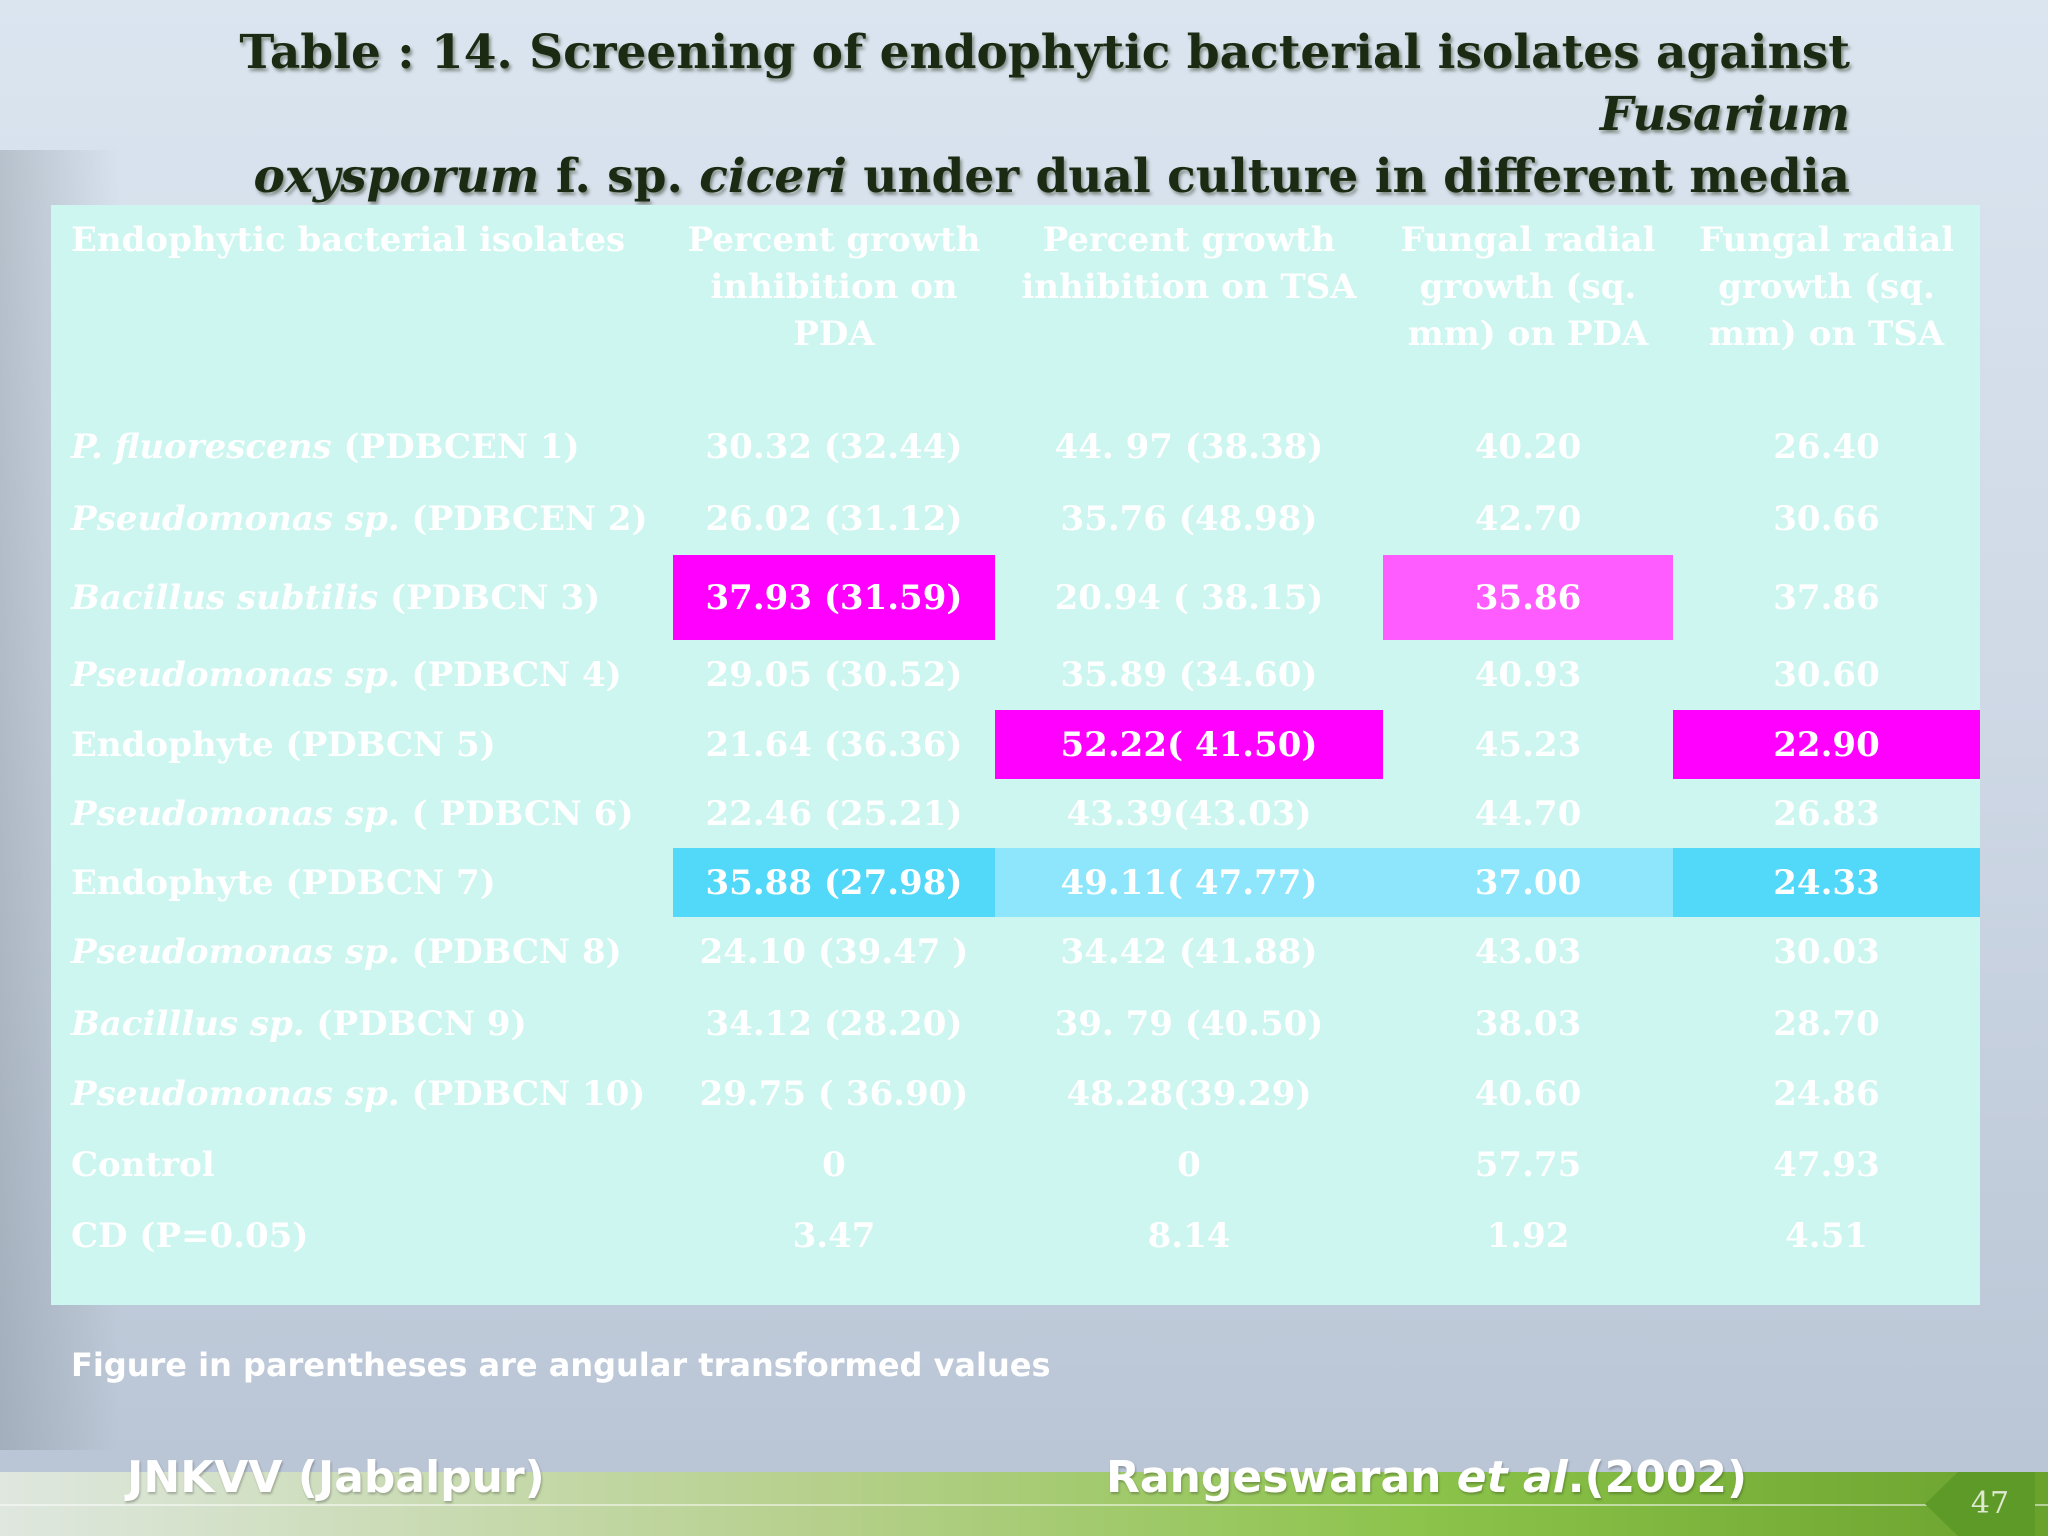 The height and width of the screenshot is (1536, 2048). I want to click on title-text: f. sp., so click(619, 176).